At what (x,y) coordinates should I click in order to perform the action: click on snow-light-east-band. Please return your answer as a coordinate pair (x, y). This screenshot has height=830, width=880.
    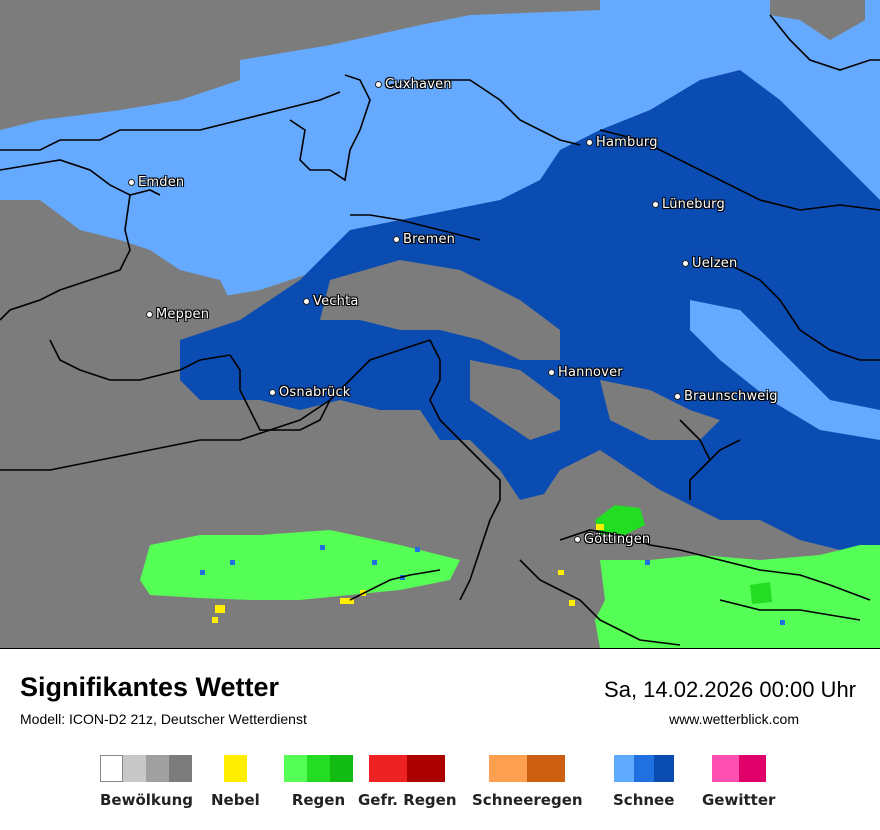
    Looking at the image, I should click on (785, 370).